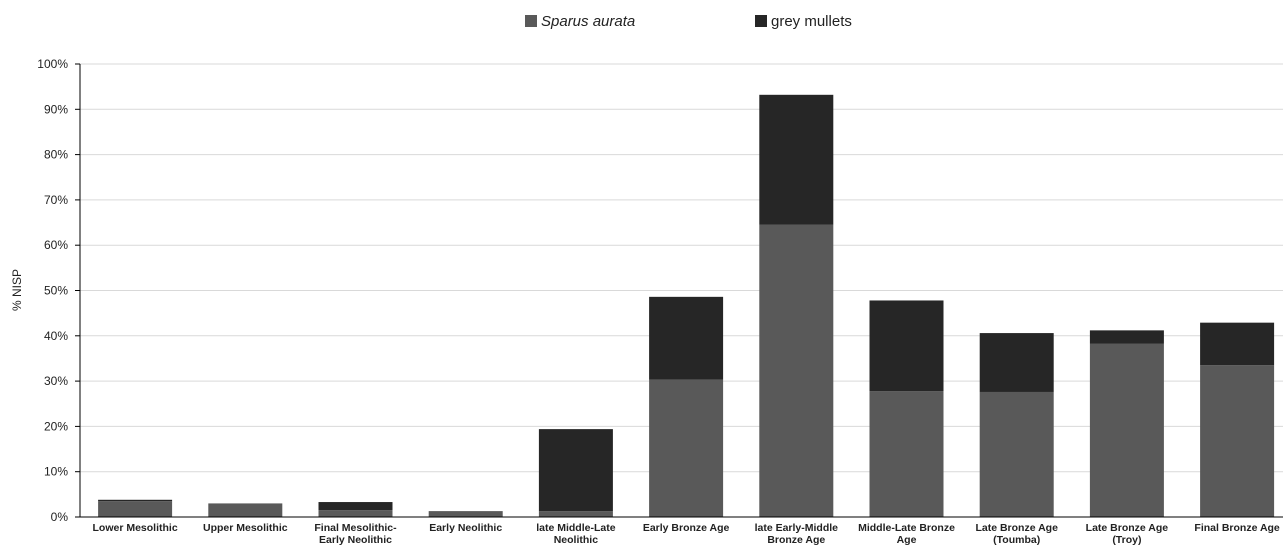  What do you see at coordinates (1127, 534) in the screenshot?
I see `x-tick-label: Late Bronze Age (Troy)` at bounding box center [1127, 534].